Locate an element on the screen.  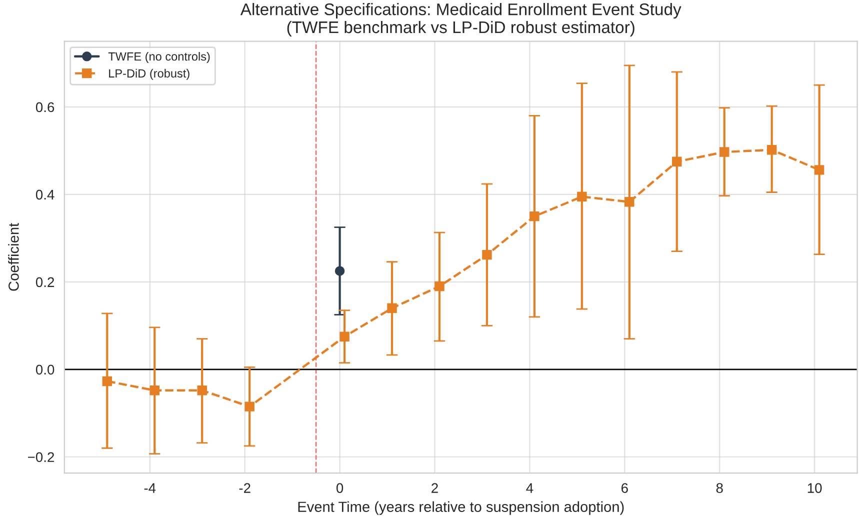
x-tick-label: -2 is located at coordinates (244, 488).